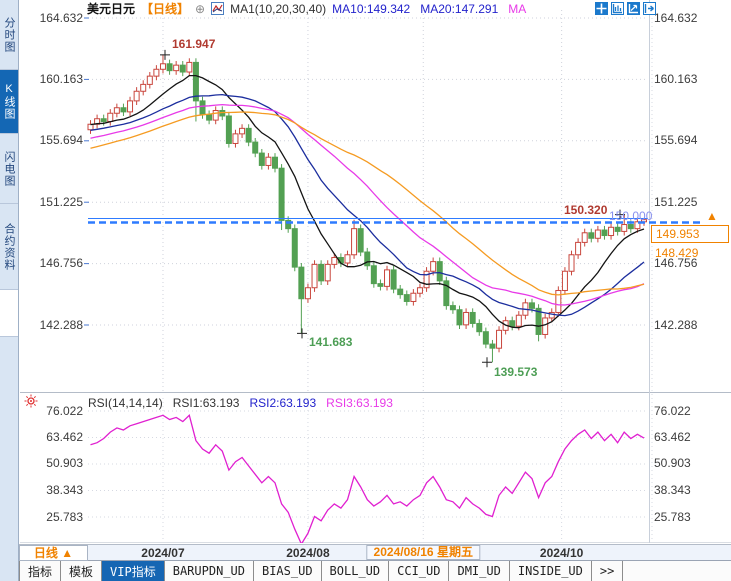 The image size is (731, 581). I want to click on date-axis-row: 日线 ▲ 2024/07 2024/08 2024/08/16 星期五 2024/10, so click(375, 552).